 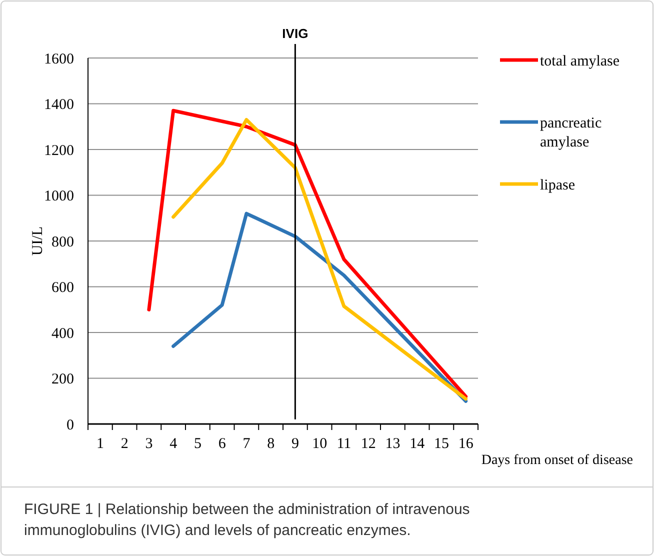 I want to click on x-tick-label: 12, so click(x=368, y=444).